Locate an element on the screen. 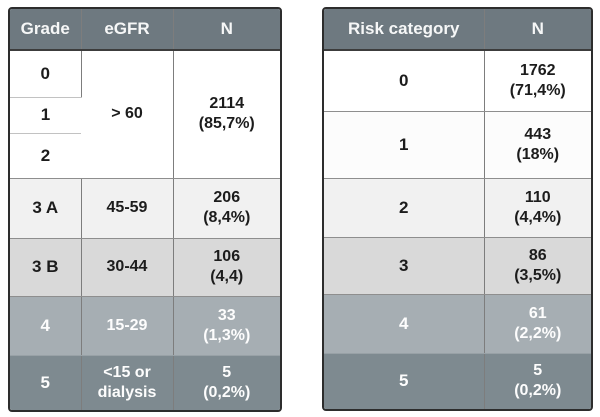 This screenshot has width=600, height=417. risk-category-cell-1: 1 is located at coordinates (404, 145).